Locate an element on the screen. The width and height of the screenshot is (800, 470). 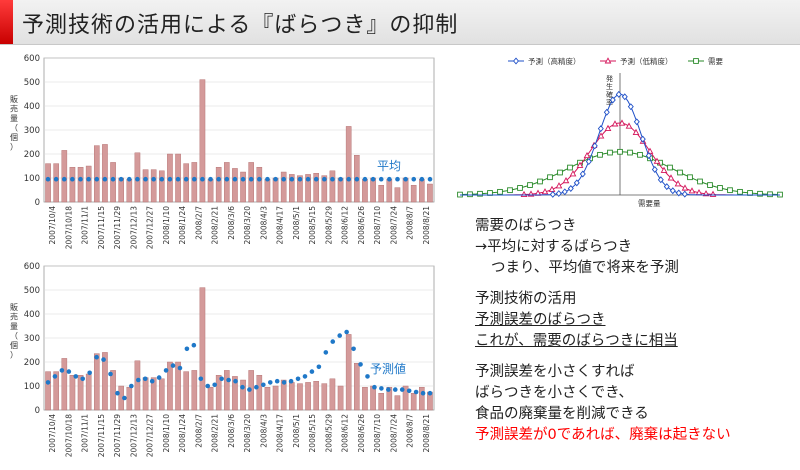
x-tick-label: 2008/3/20 is located at coordinates (247, 225).